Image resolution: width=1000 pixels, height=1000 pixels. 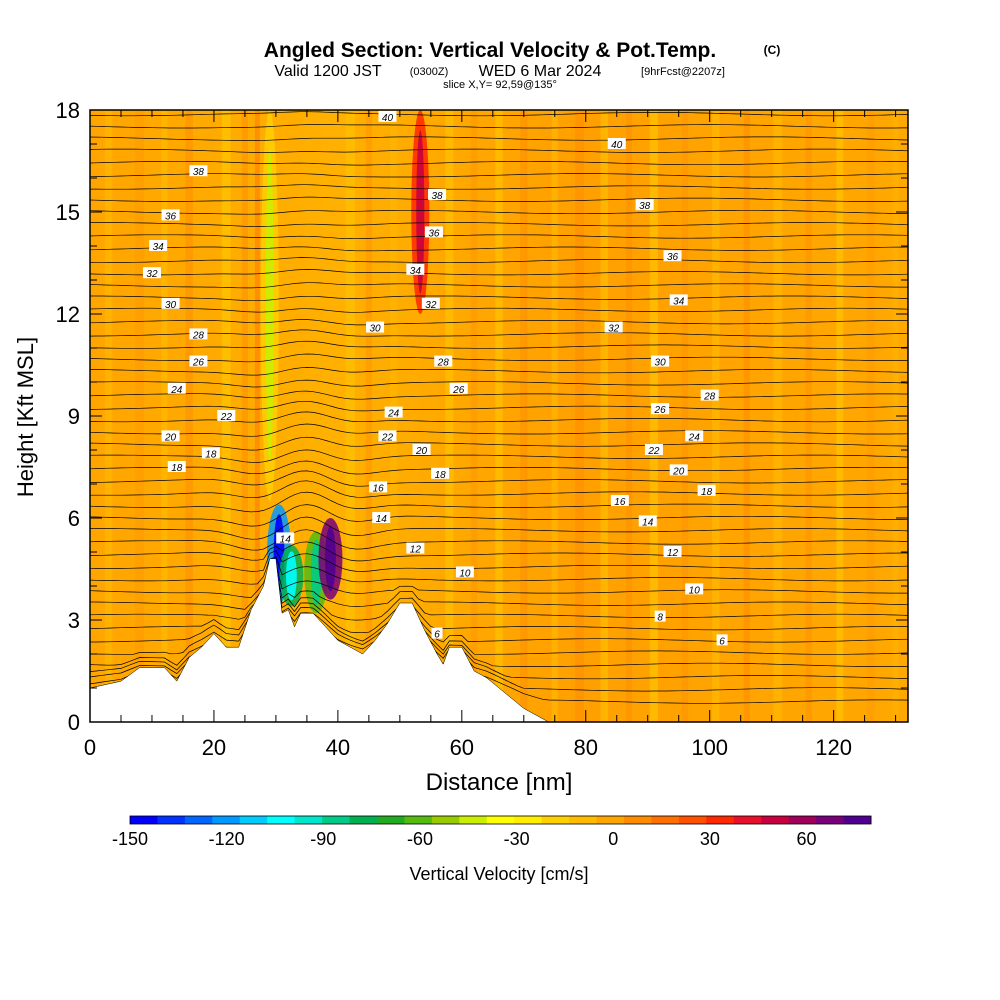 What do you see at coordinates (660, 410) in the screenshot?
I see `contour-label: 26` at bounding box center [660, 410].